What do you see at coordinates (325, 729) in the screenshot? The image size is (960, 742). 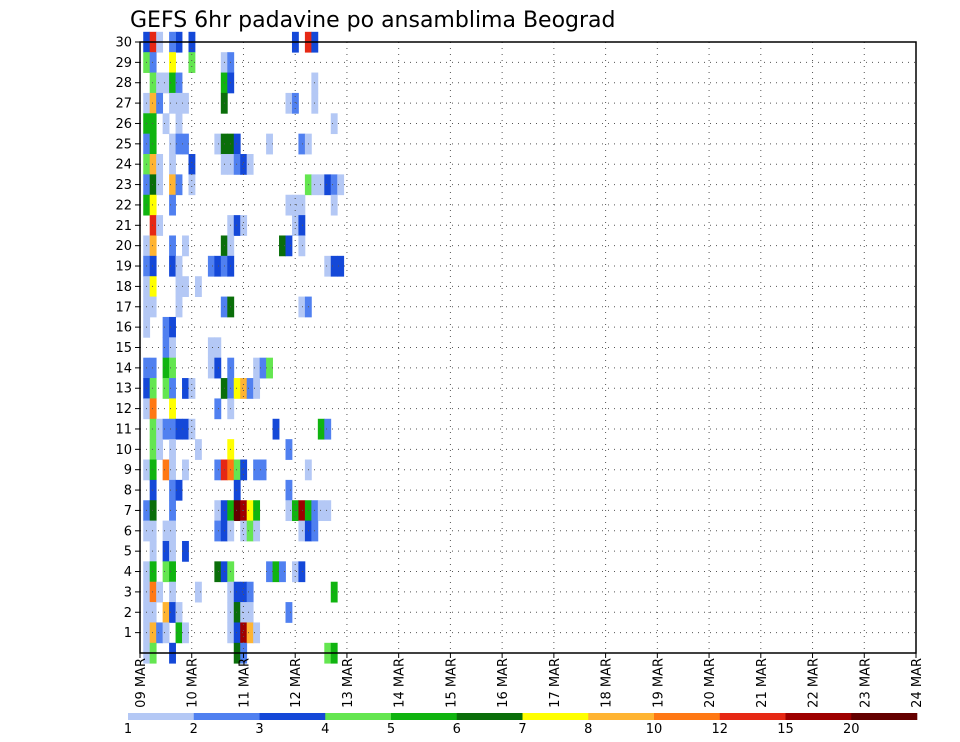 I see `colorbar-label: 4` at bounding box center [325, 729].